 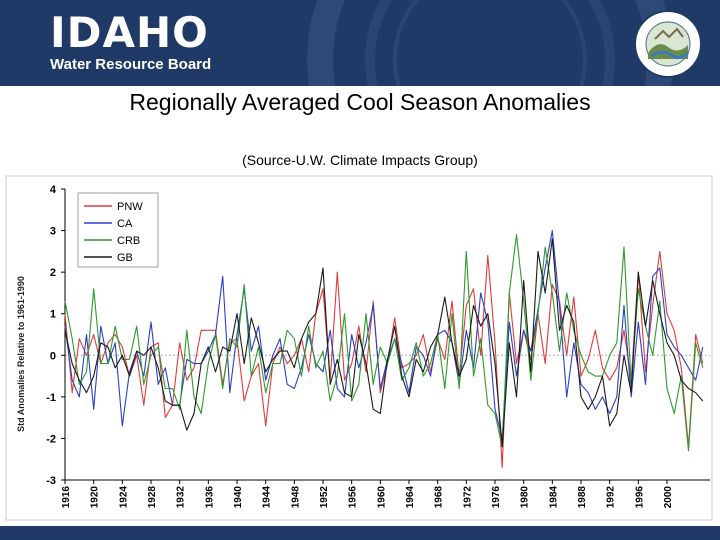 What do you see at coordinates (123, 497) in the screenshot?
I see `x-tick-label: 1924` at bounding box center [123, 497].